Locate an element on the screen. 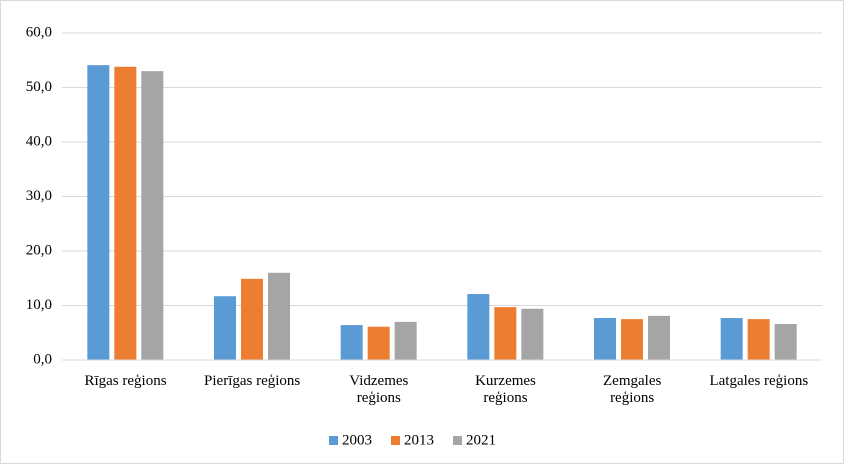 The width and height of the screenshot is (845, 465). x-tick-label: Zemgales reģions is located at coordinates (632, 389).